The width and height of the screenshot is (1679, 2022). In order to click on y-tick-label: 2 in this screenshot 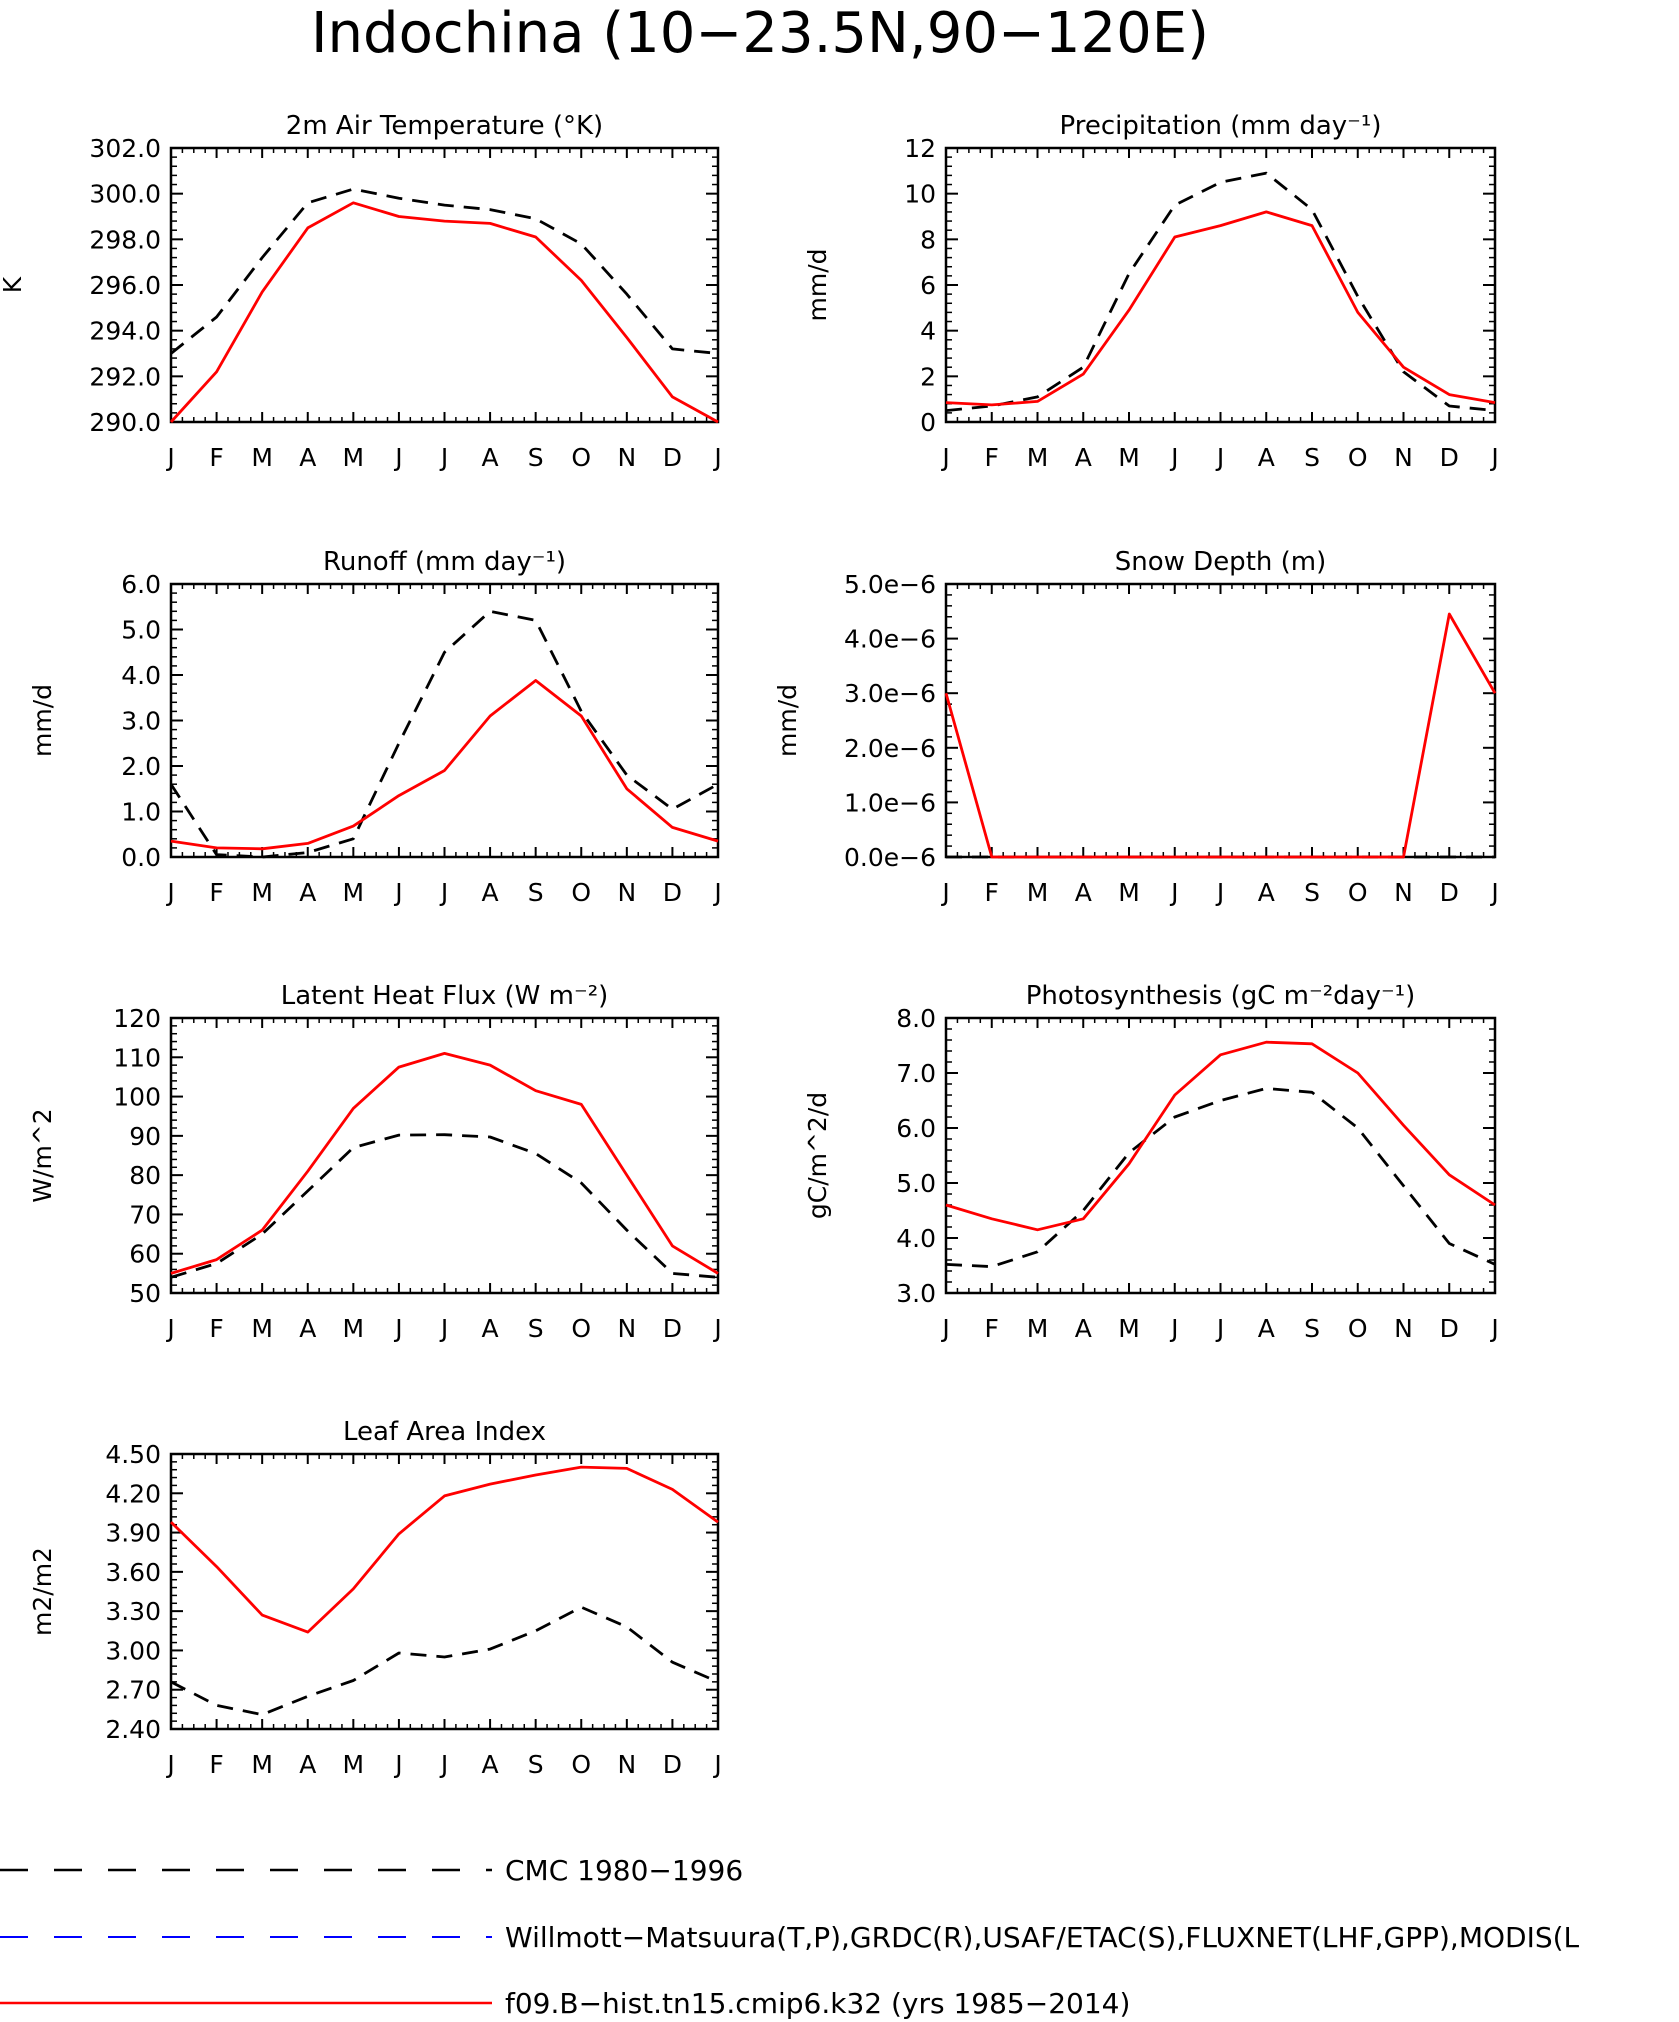, I will do `click(928, 376)`.